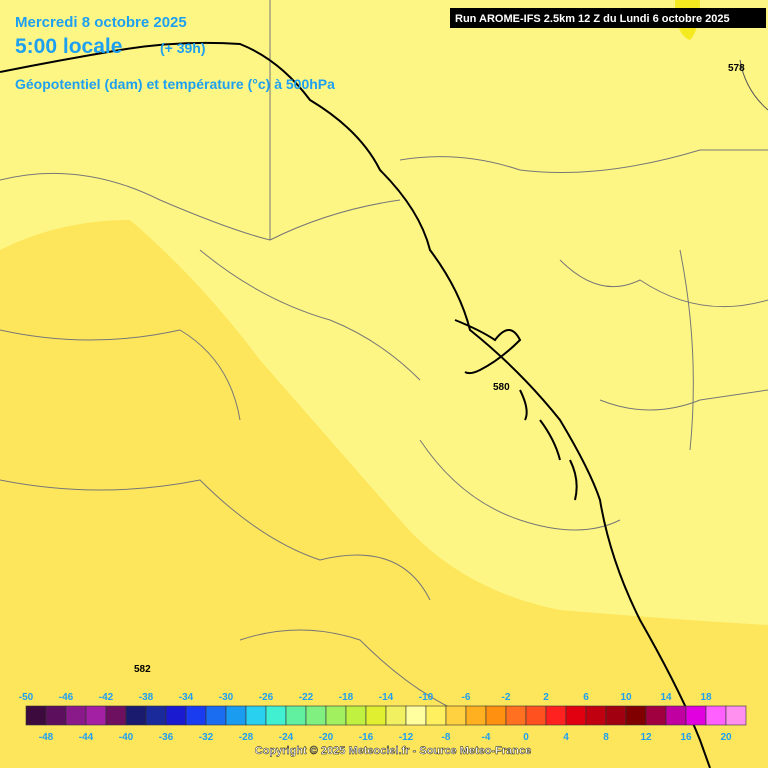 The height and width of the screenshot is (773, 768). What do you see at coordinates (466, 697) in the screenshot?
I see `scale-label: -6` at bounding box center [466, 697].